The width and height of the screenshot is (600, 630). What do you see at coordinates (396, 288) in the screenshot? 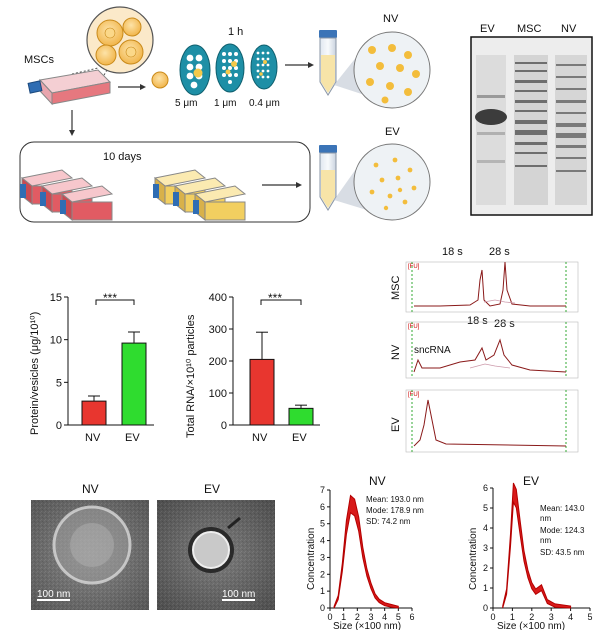
I see `panel-label-msc: MSC` at bounding box center [396, 288].